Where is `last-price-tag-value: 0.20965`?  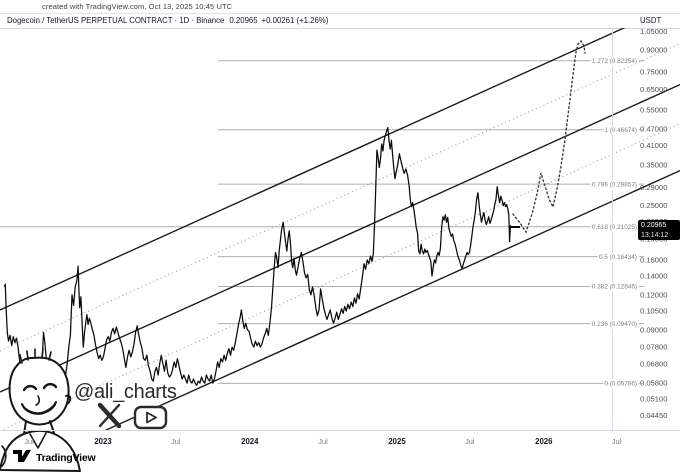
last-price-tag-value: 0.20965 is located at coordinates (654, 225).